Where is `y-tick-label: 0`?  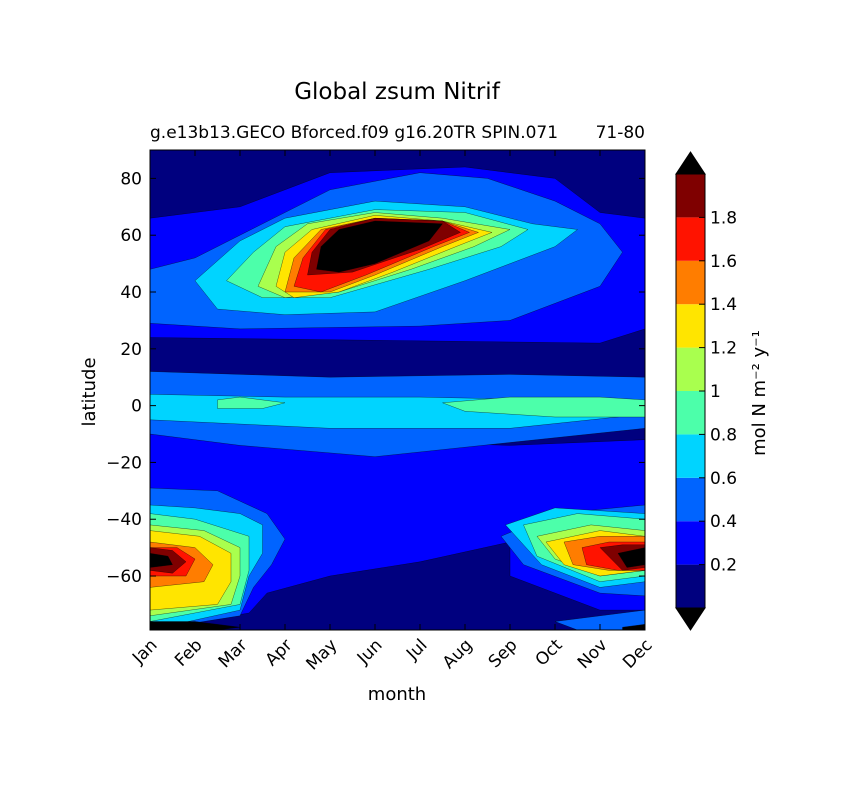
y-tick-label: 0 is located at coordinates (136, 407).